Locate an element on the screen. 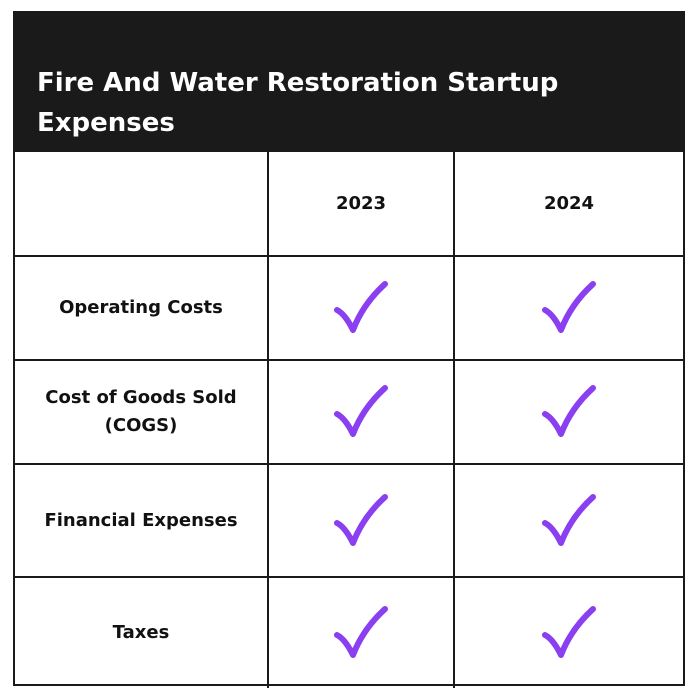 The height and width of the screenshot is (700, 700). column-header-row: 2023 2024 is located at coordinates (349, 203).